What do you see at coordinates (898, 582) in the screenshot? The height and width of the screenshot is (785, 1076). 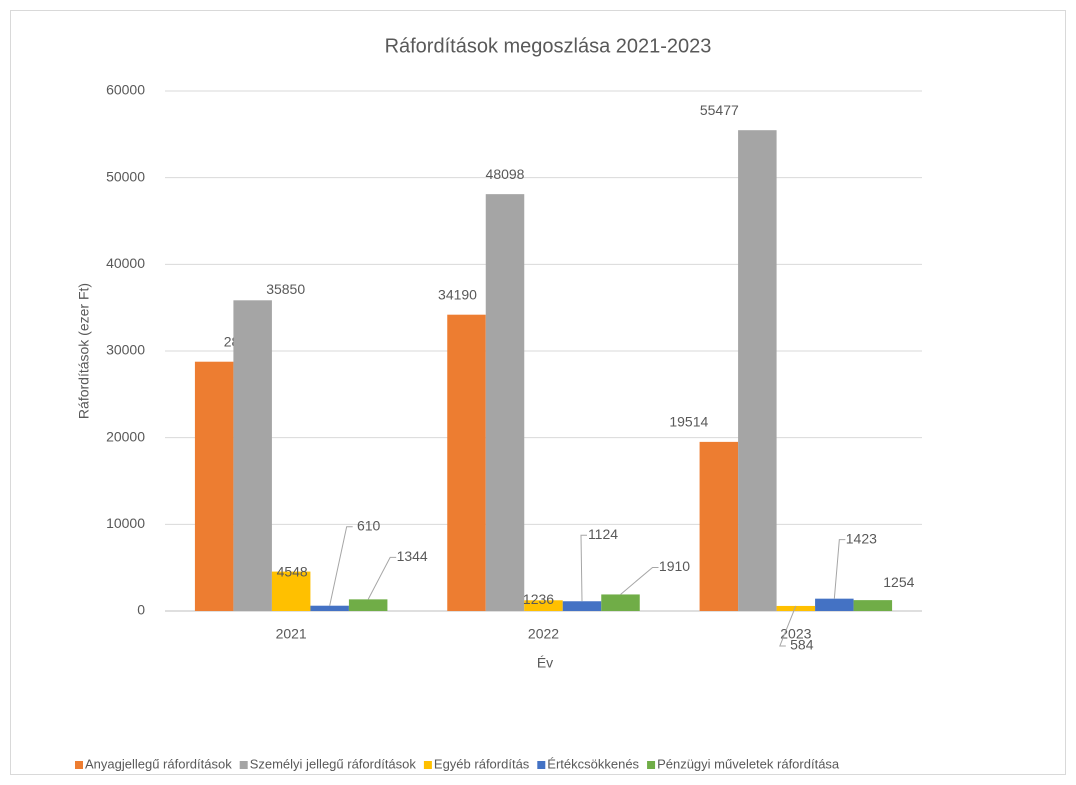 I see `data-label: 1254` at bounding box center [898, 582].